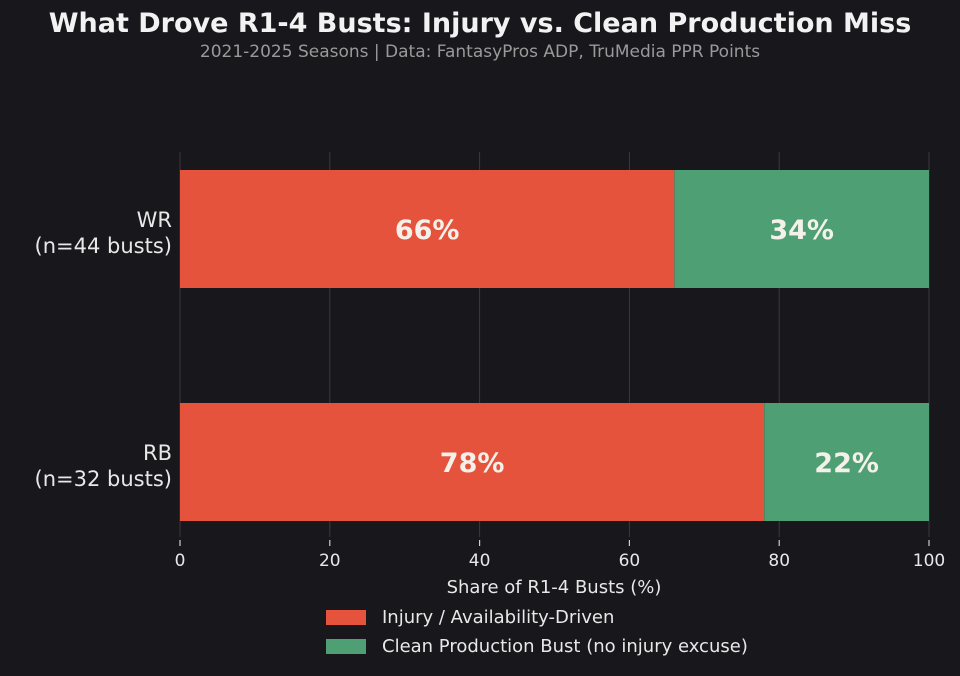 The height and width of the screenshot is (676, 960). What do you see at coordinates (103, 233) in the screenshot?
I see `y-category-label: WR (n=44 busts)` at bounding box center [103, 233].